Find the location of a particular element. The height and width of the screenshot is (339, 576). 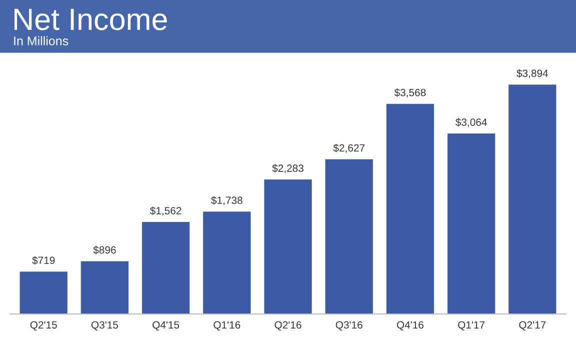

chart-title: Net Income is located at coordinates (90, 19).